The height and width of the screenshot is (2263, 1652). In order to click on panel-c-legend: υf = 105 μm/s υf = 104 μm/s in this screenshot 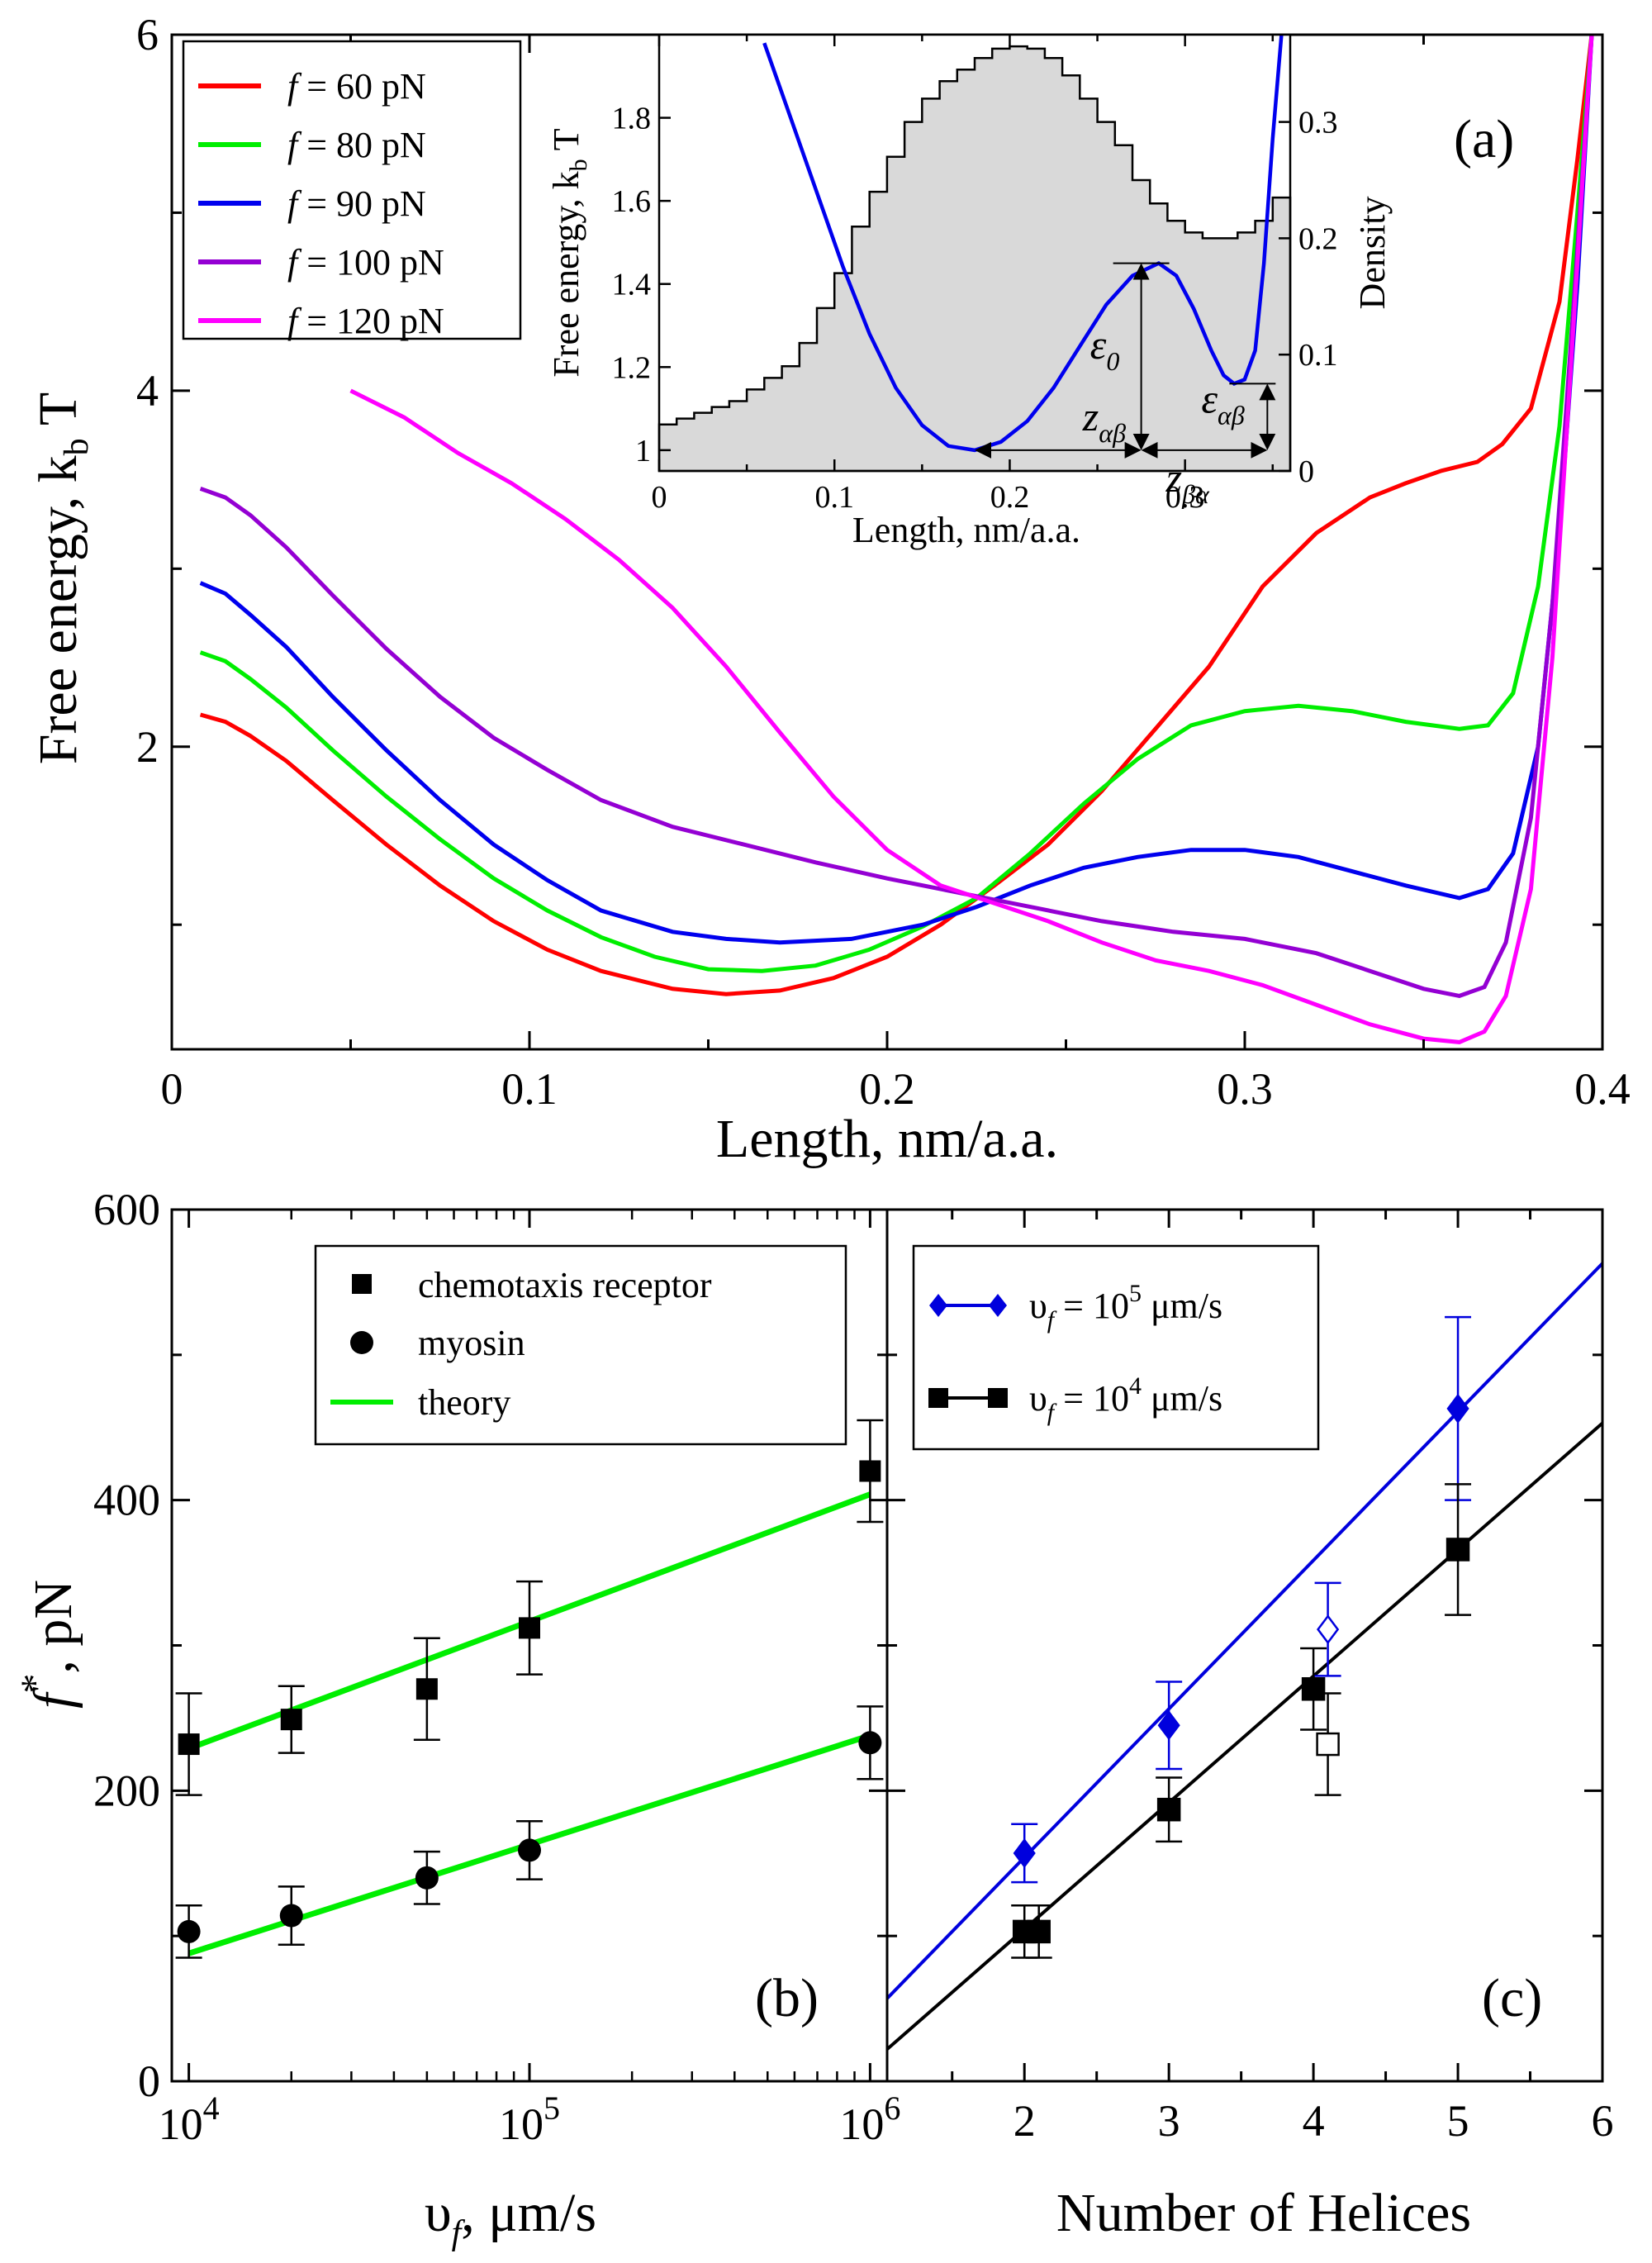, I will do `click(1116, 1348)`.